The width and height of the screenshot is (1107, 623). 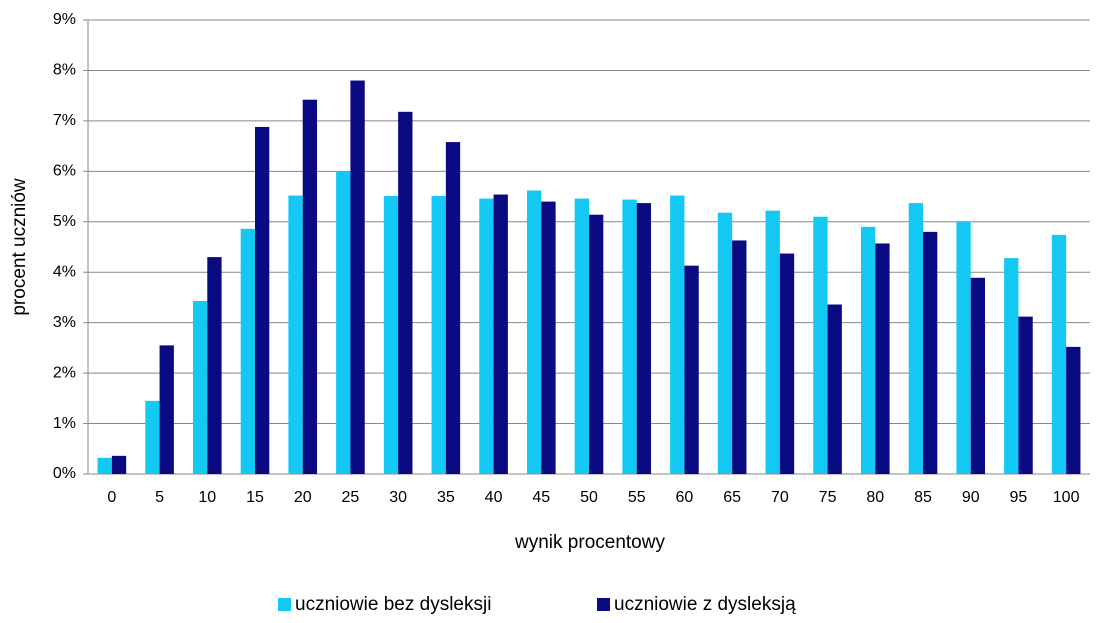 What do you see at coordinates (64, 372) in the screenshot?
I see `y-tick-label: 2%` at bounding box center [64, 372].